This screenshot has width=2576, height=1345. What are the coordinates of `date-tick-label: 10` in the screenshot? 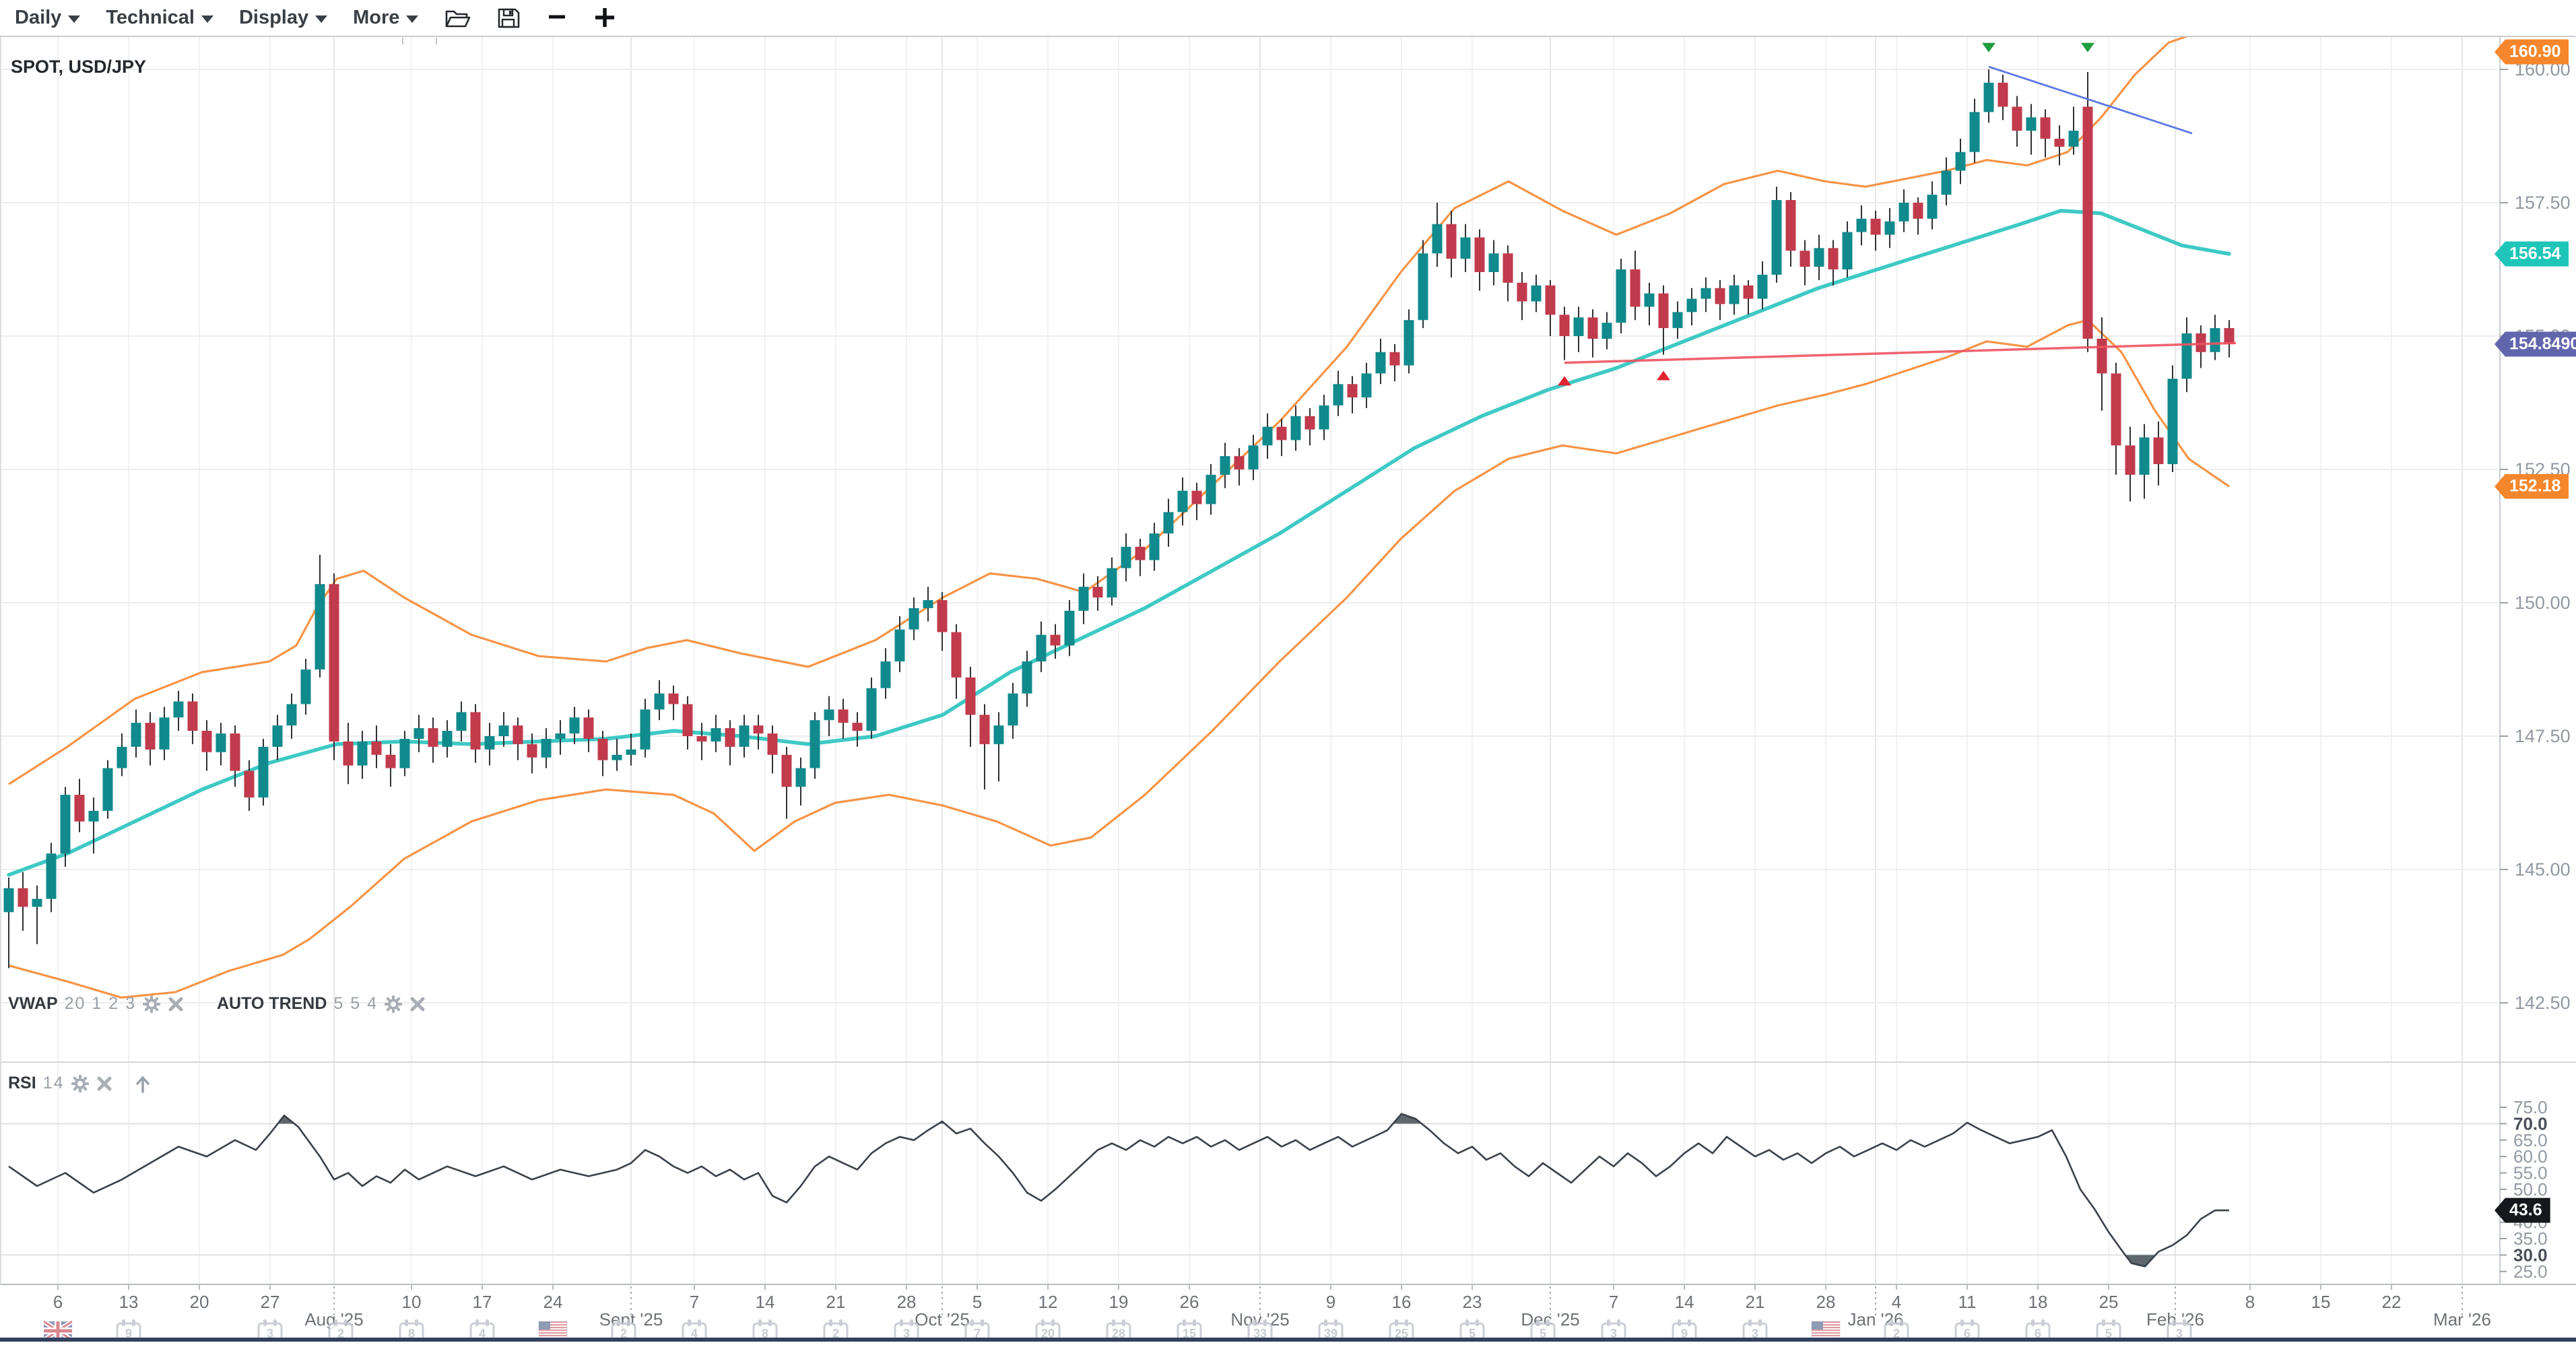 It's located at (412, 1302).